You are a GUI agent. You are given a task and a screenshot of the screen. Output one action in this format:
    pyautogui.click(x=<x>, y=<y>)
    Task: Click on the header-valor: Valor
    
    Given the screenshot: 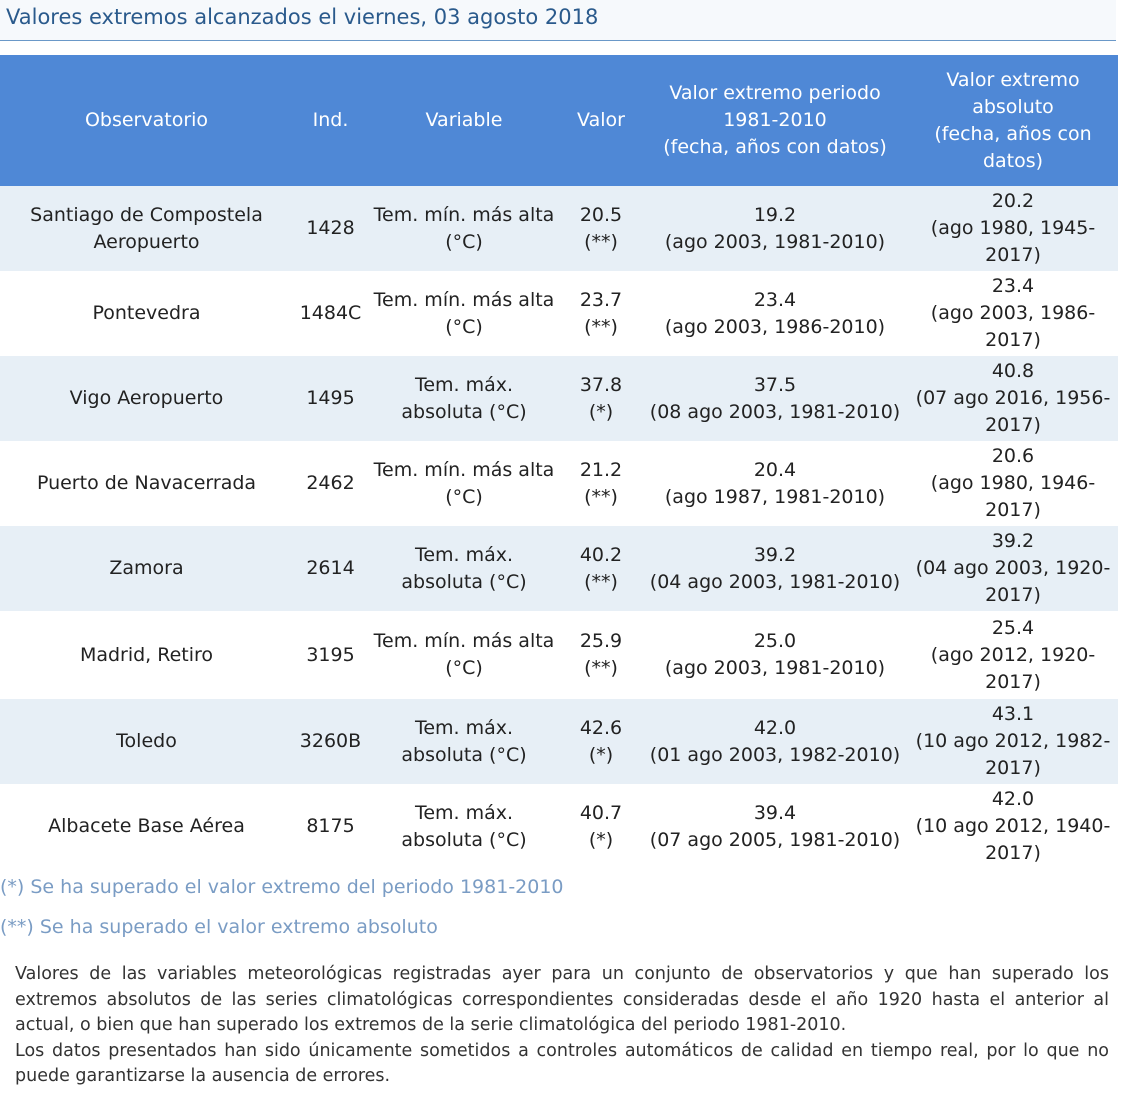 What is the action you would take?
    pyautogui.click(x=601, y=120)
    